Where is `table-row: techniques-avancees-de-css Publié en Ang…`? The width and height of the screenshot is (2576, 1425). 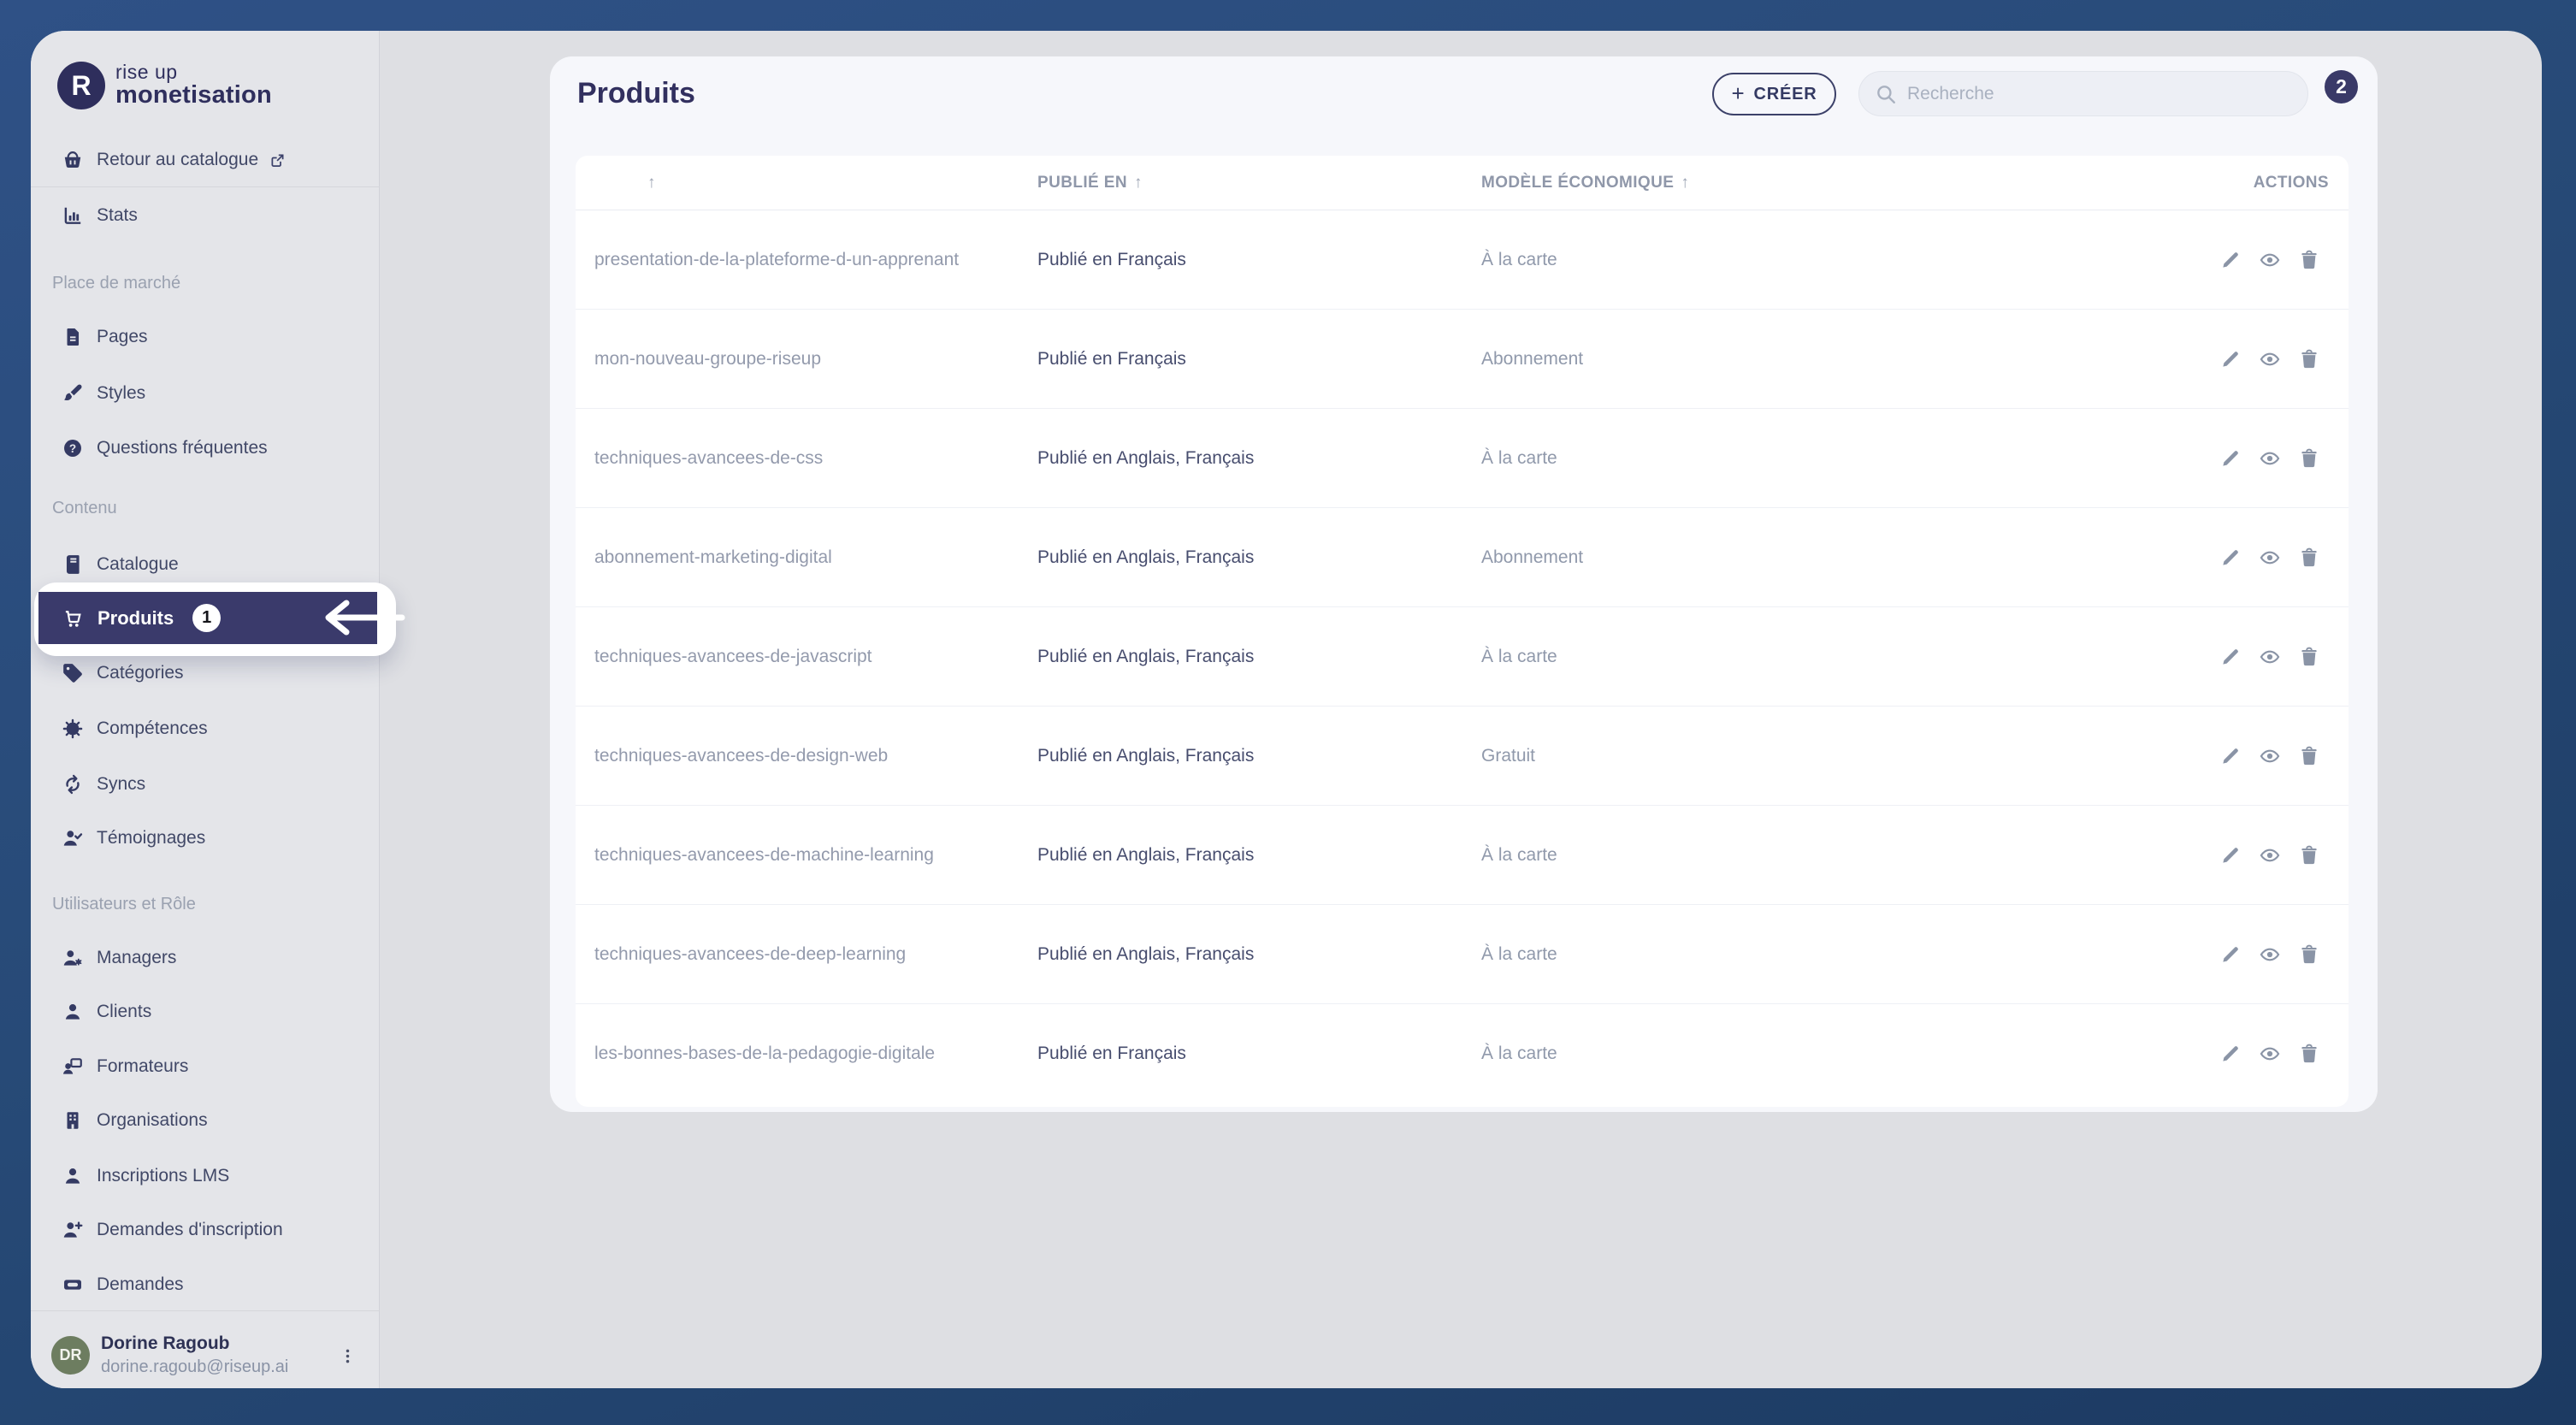 table-row: techniques-avancees-de-css Publié en Ang… is located at coordinates (1462, 458).